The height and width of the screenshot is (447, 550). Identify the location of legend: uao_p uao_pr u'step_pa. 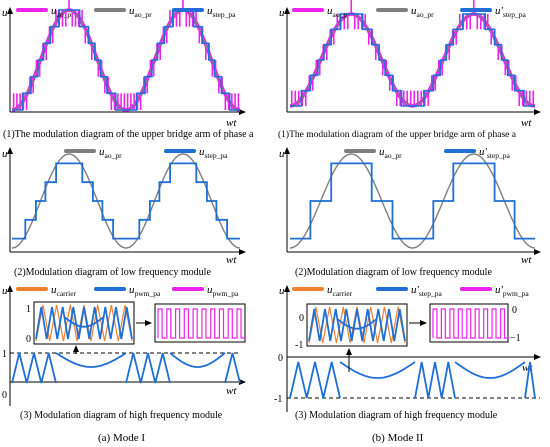
(409, 12).